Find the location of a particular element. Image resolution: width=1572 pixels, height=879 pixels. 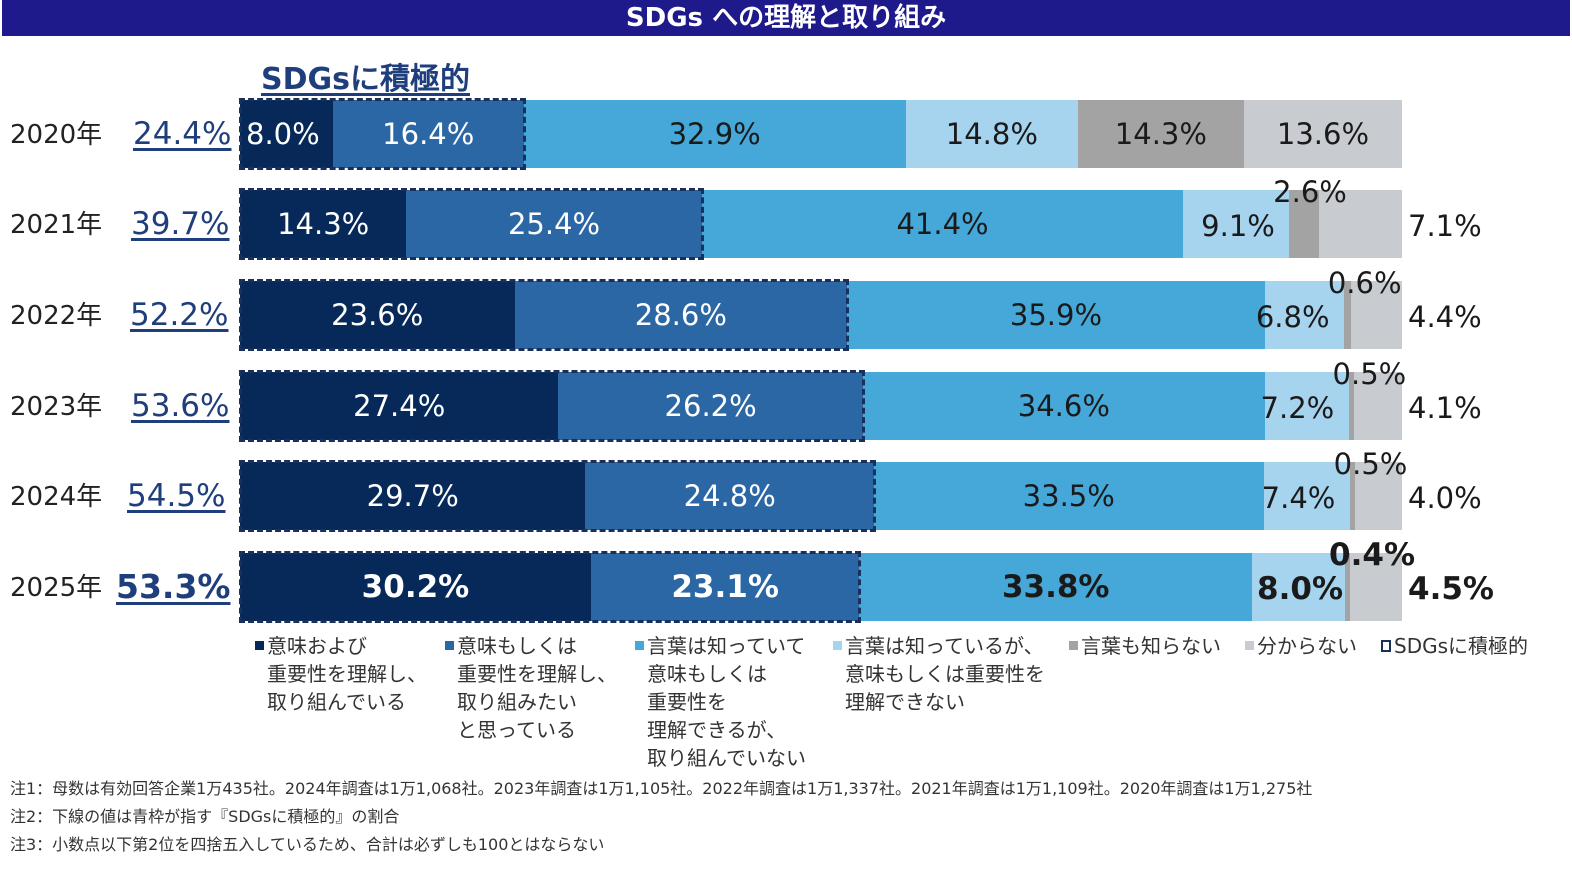

chart-title: SDGs への理解と取り組み is located at coordinates (786, 18).